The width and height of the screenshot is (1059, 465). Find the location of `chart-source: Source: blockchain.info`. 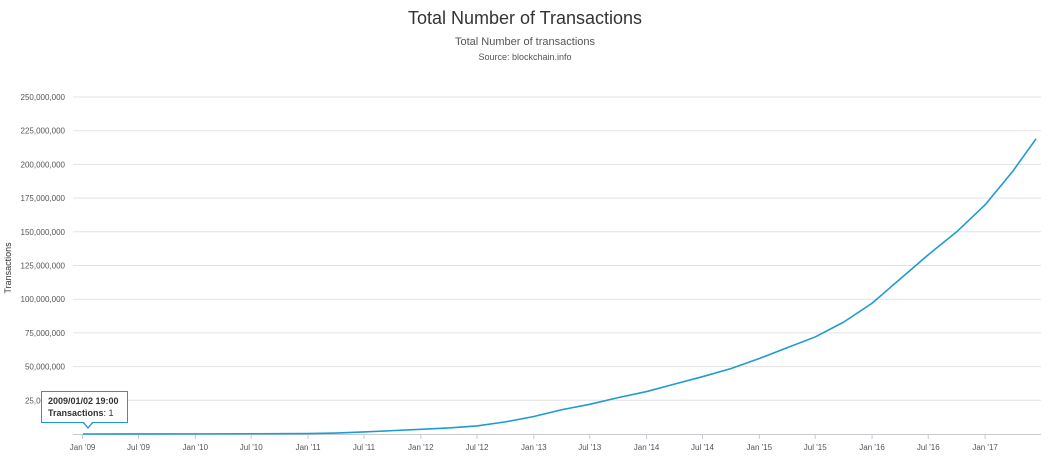

chart-source: Source: blockchain.info is located at coordinates (525, 57).